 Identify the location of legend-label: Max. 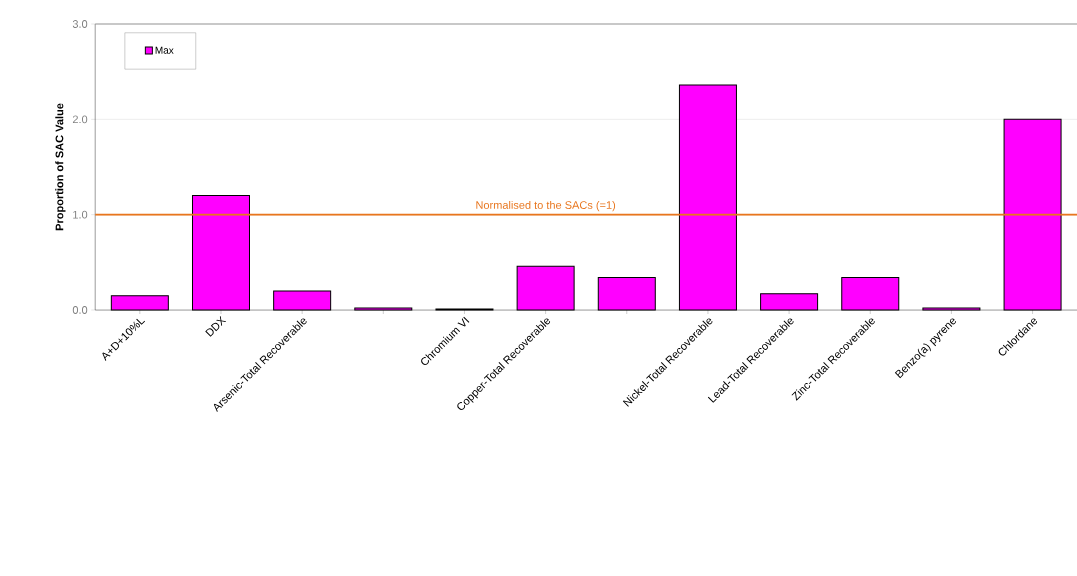
(164, 50).